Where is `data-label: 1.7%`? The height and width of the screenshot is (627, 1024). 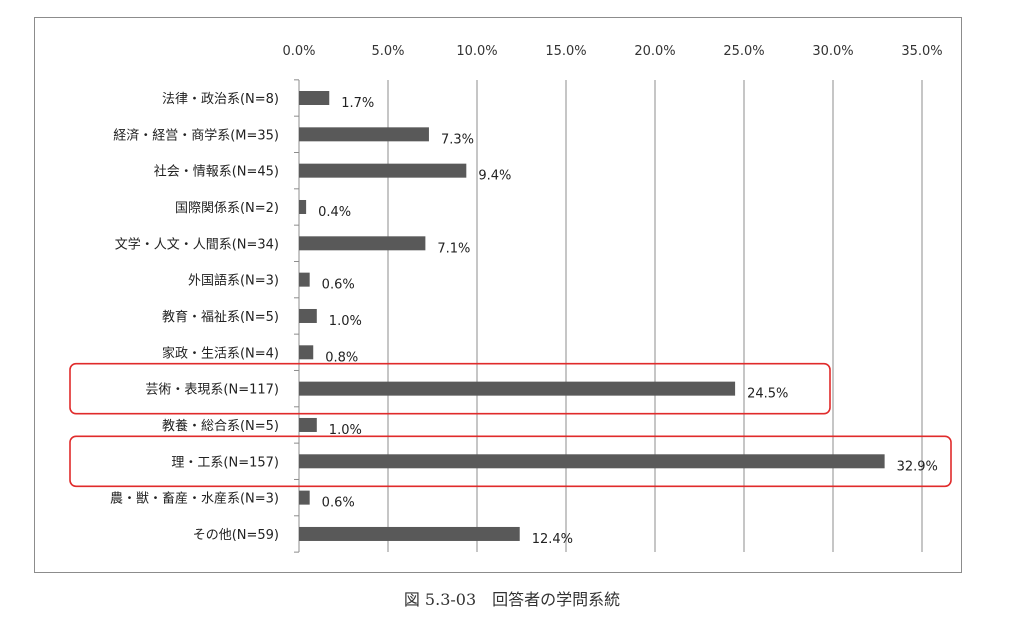 data-label: 1.7% is located at coordinates (357, 103).